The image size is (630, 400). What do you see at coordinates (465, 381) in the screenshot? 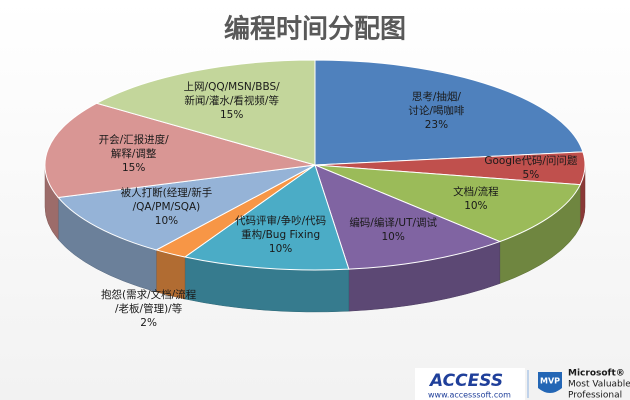
I see `access-logo: ACCESS` at bounding box center [465, 381].